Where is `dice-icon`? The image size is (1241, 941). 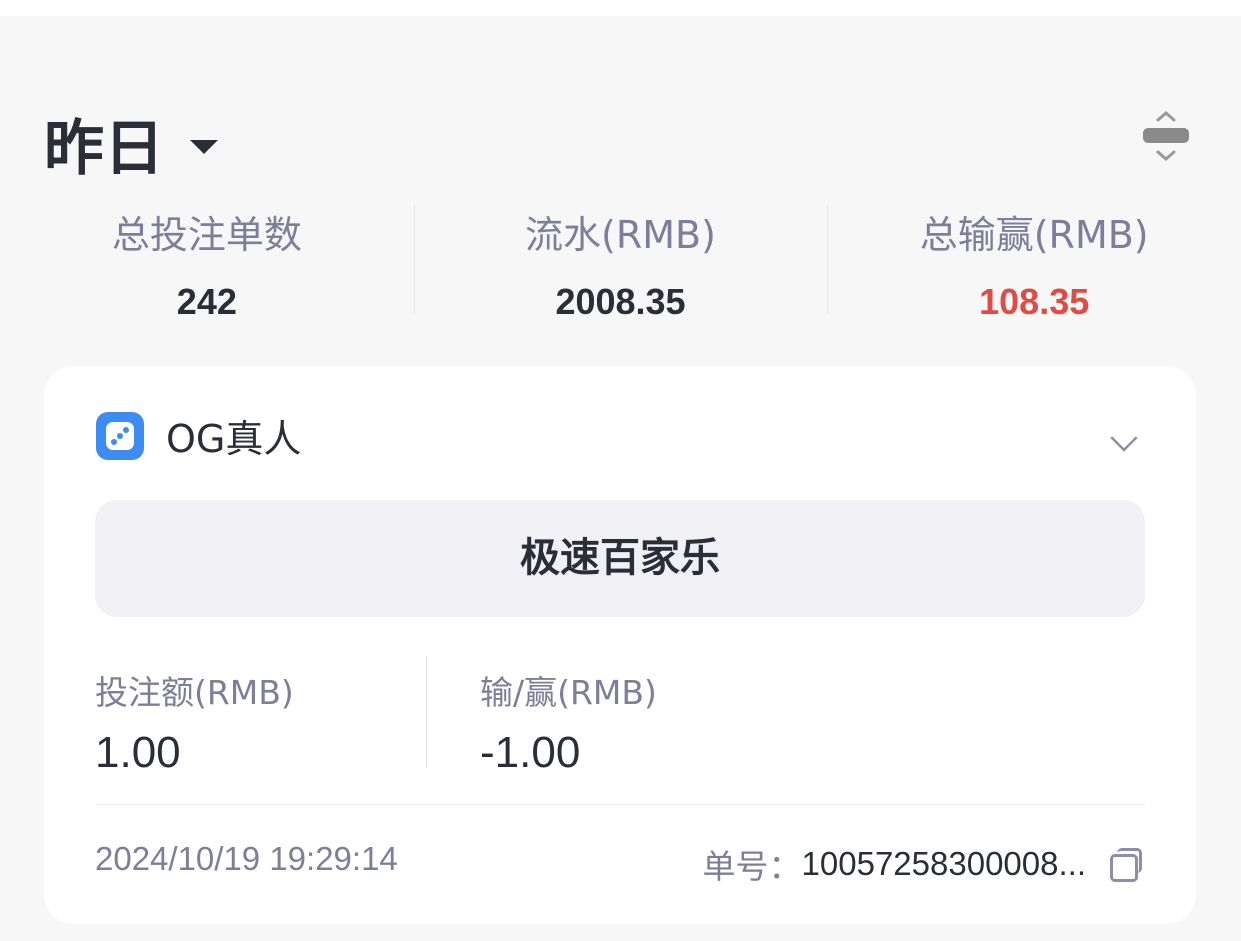 dice-icon is located at coordinates (120, 435).